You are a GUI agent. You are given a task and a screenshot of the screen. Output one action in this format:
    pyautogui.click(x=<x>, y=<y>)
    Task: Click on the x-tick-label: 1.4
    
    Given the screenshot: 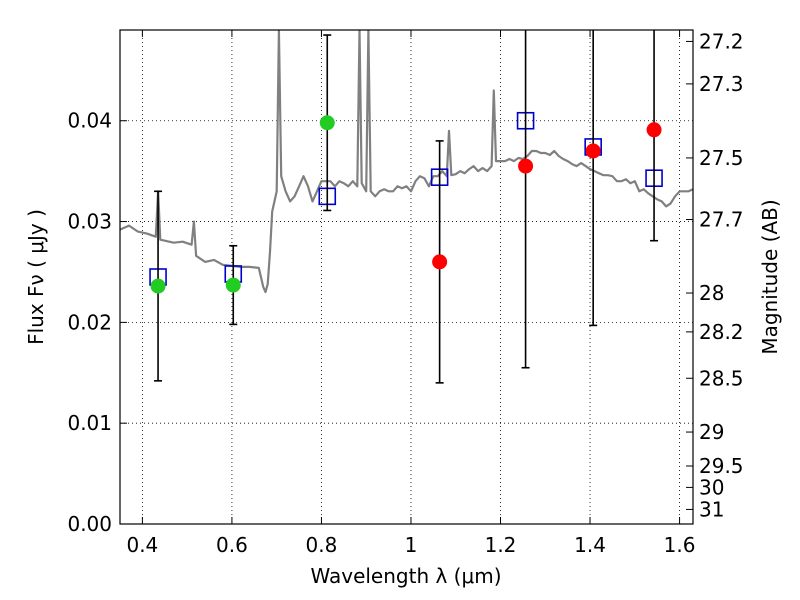 What is the action you would take?
    pyautogui.click(x=590, y=545)
    